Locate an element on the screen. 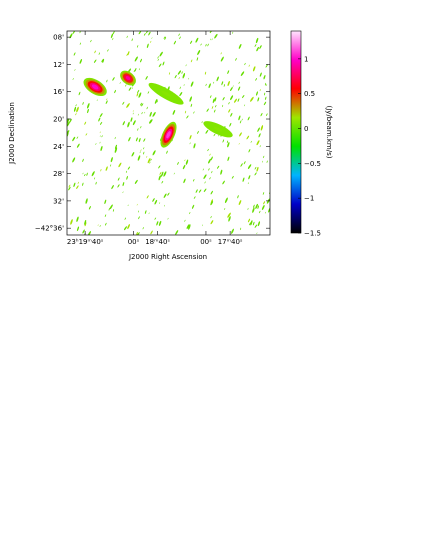 The image size is (425, 550). y-tick-label: 12' is located at coordinates (58, 65).